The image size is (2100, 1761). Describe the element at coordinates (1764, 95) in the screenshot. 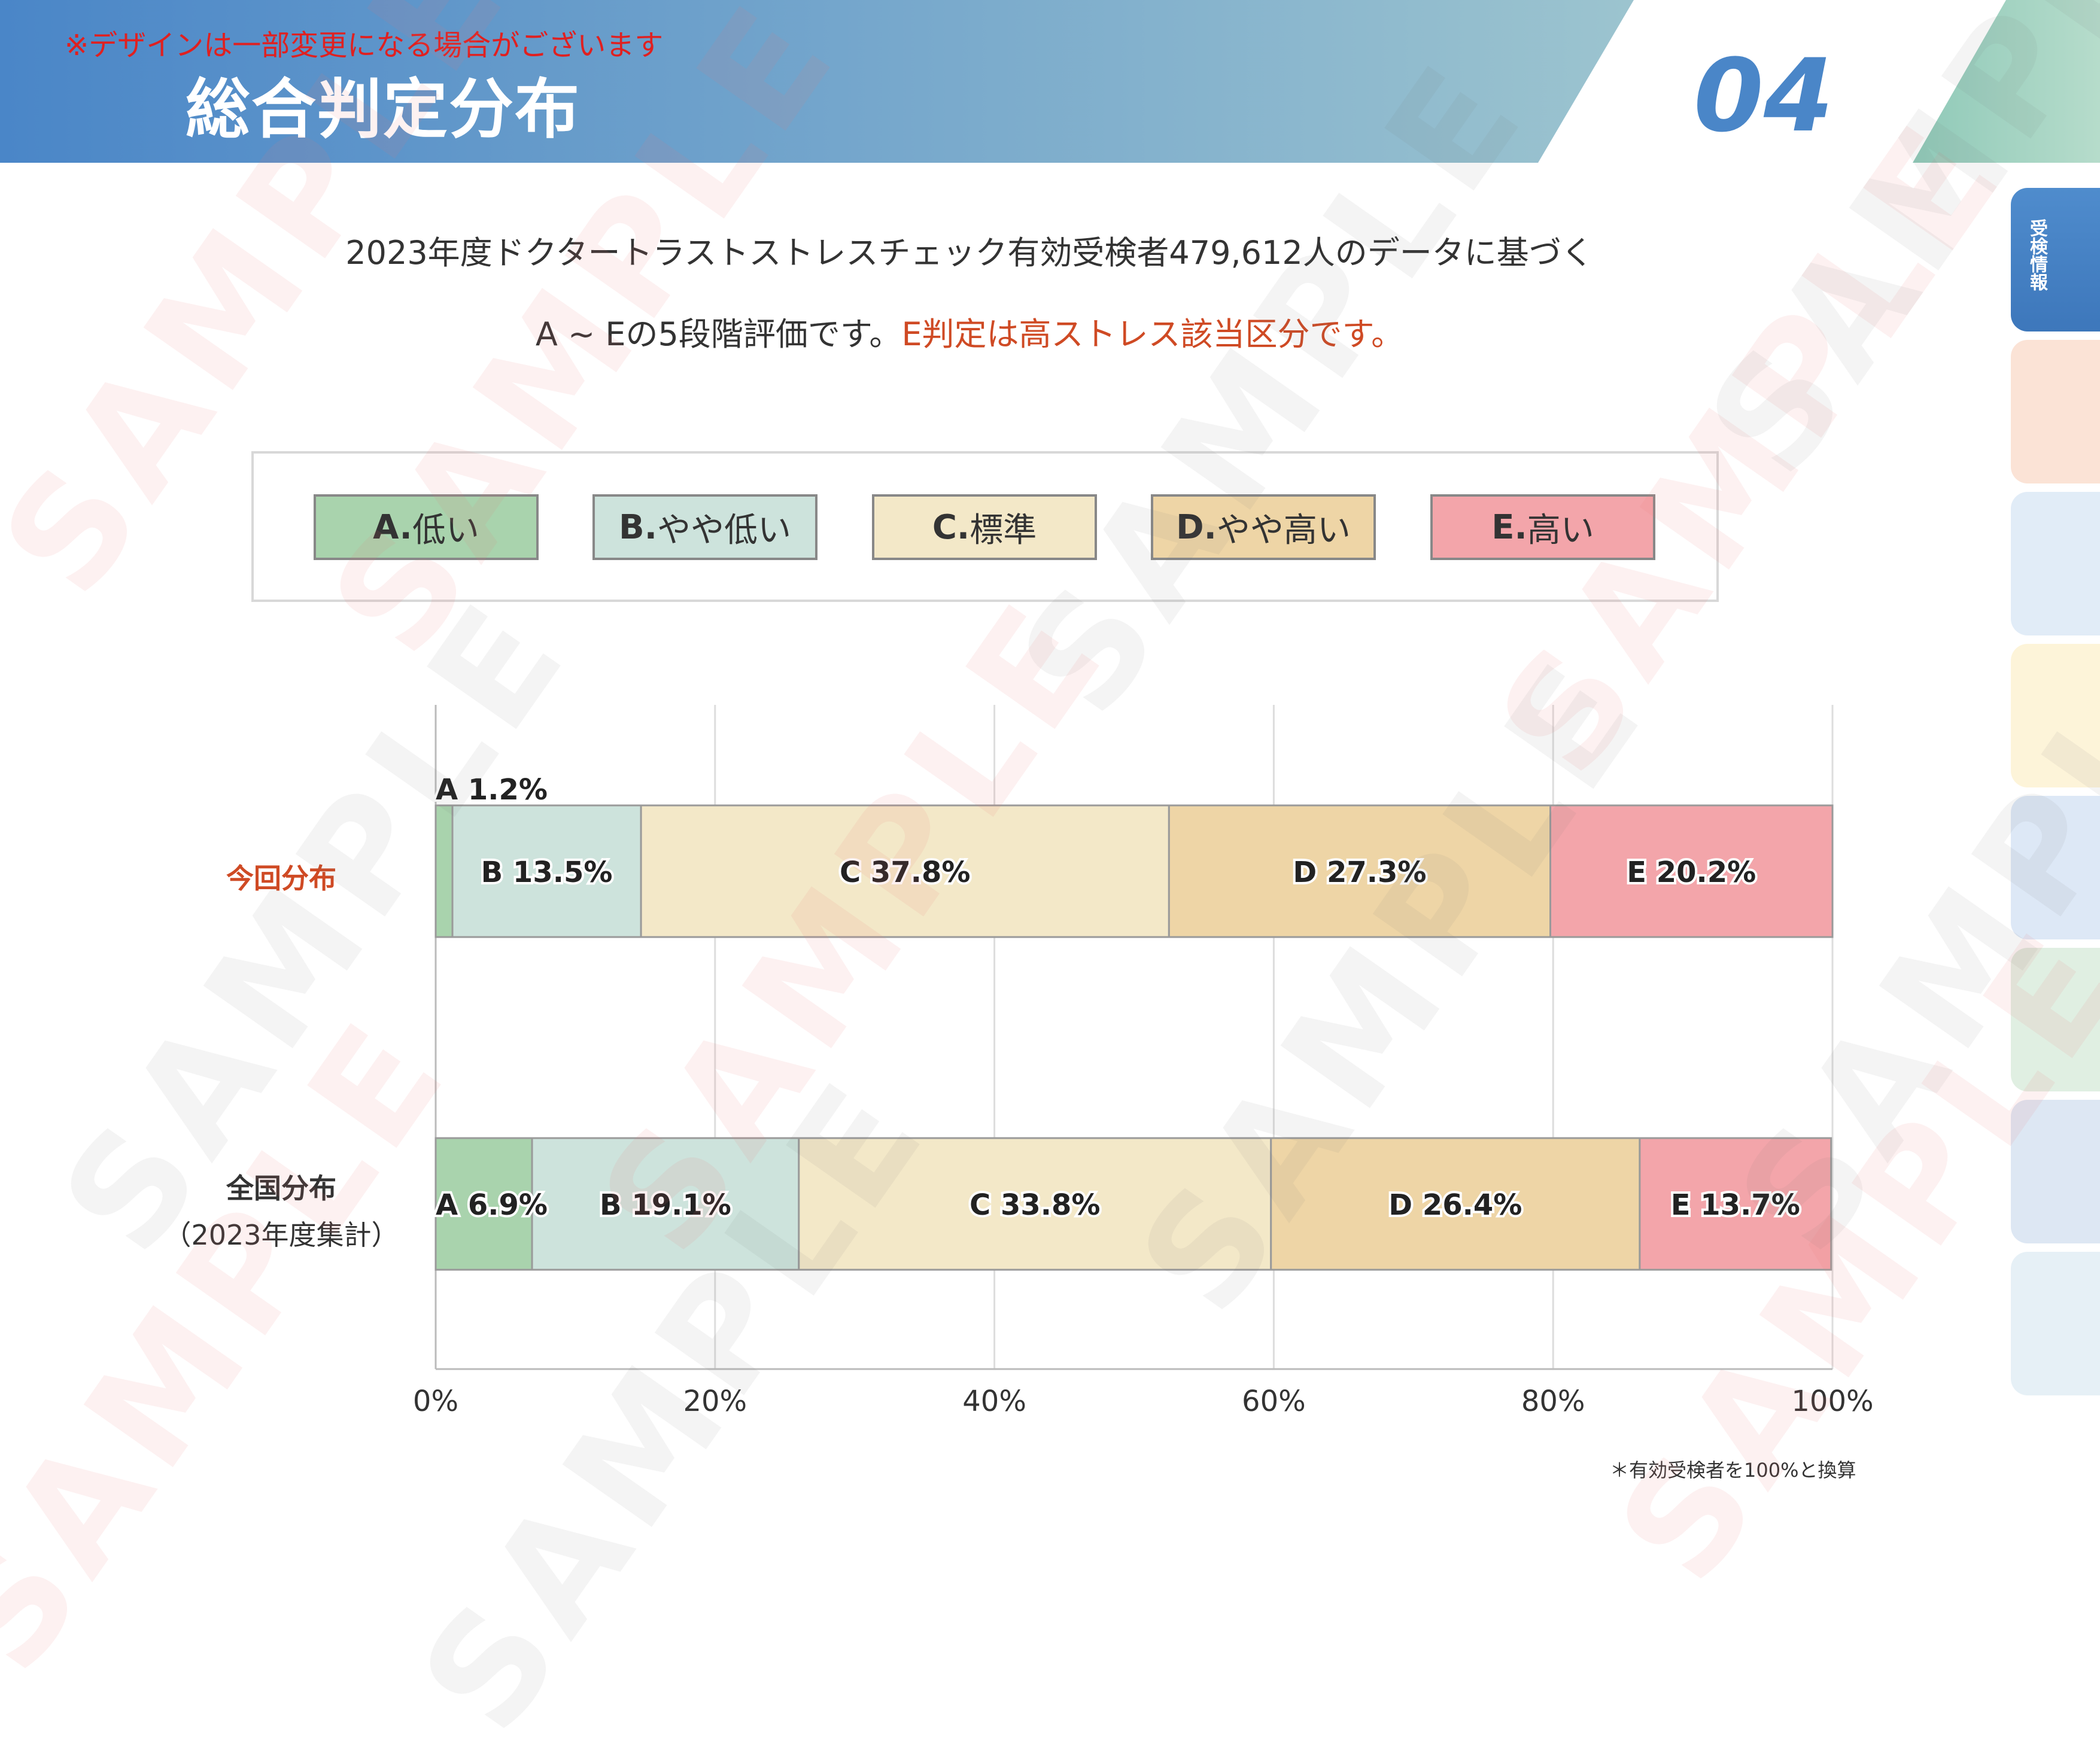

I see `page-number: 04` at that location.